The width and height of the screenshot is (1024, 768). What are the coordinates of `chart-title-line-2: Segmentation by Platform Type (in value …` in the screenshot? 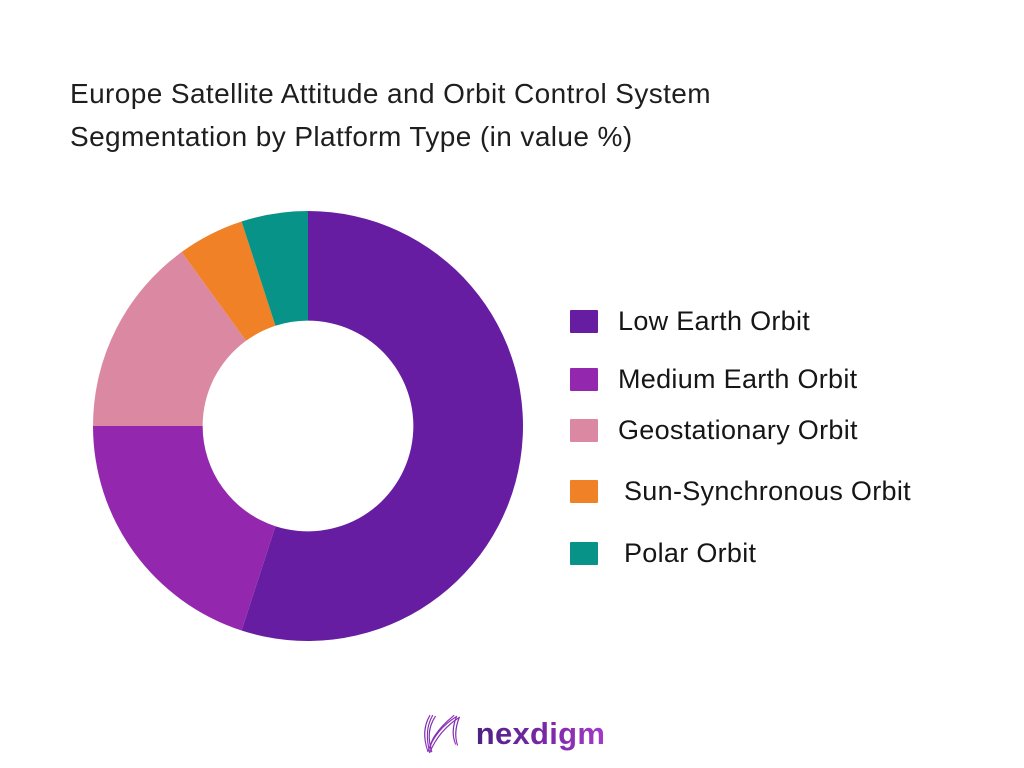 It's located at (351, 136).